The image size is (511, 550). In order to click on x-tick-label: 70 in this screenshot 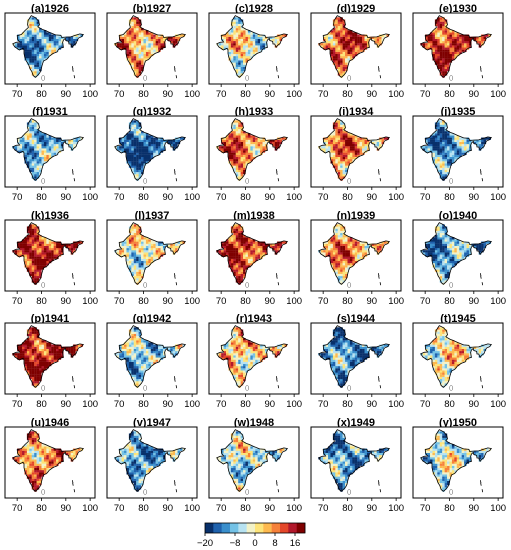, I will do `click(425, 94)`.